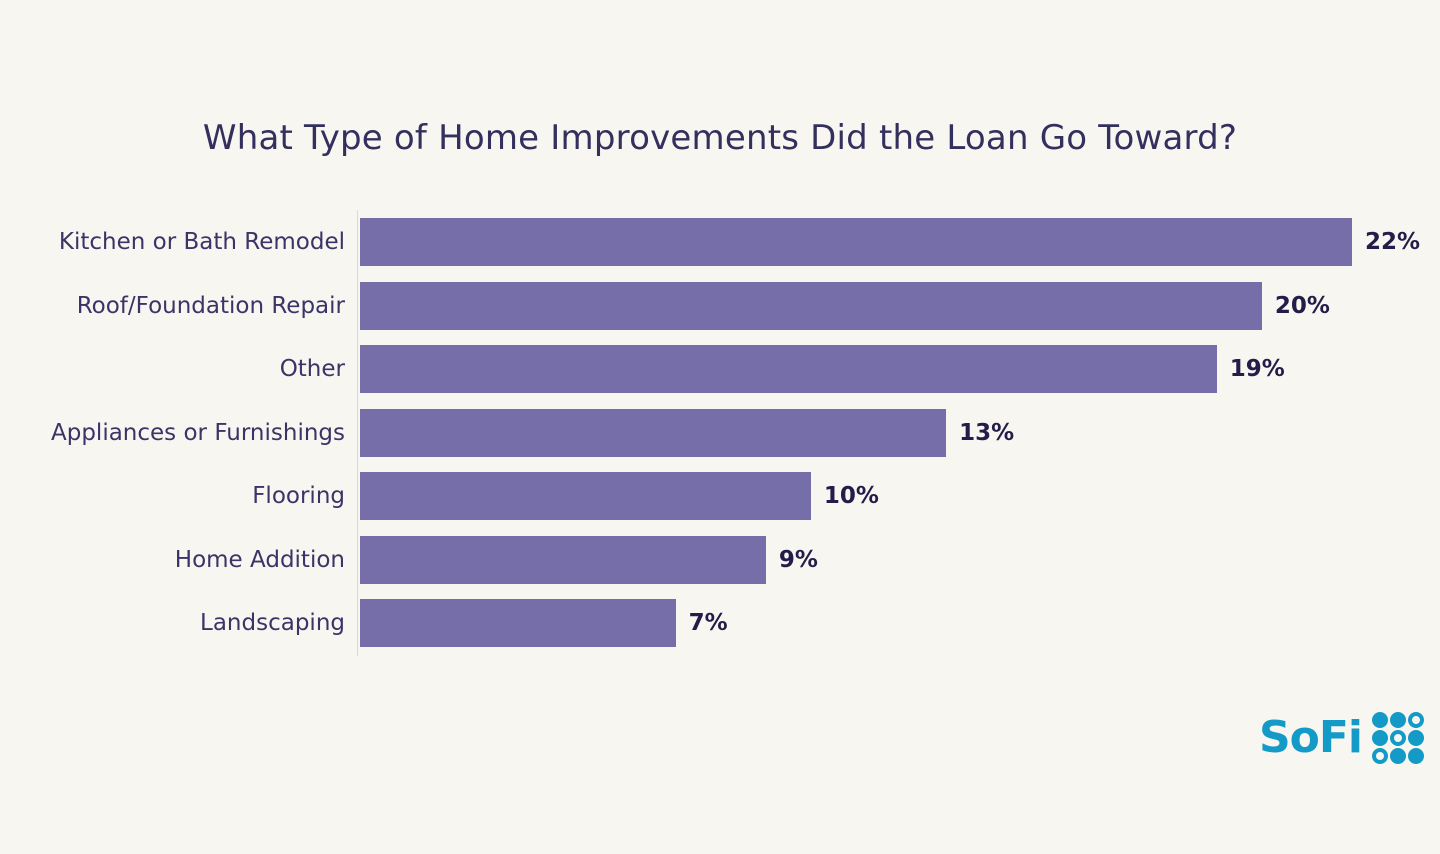  What do you see at coordinates (298, 496) in the screenshot?
I see `category-label: Flooring` at bounding box center [298, 496].